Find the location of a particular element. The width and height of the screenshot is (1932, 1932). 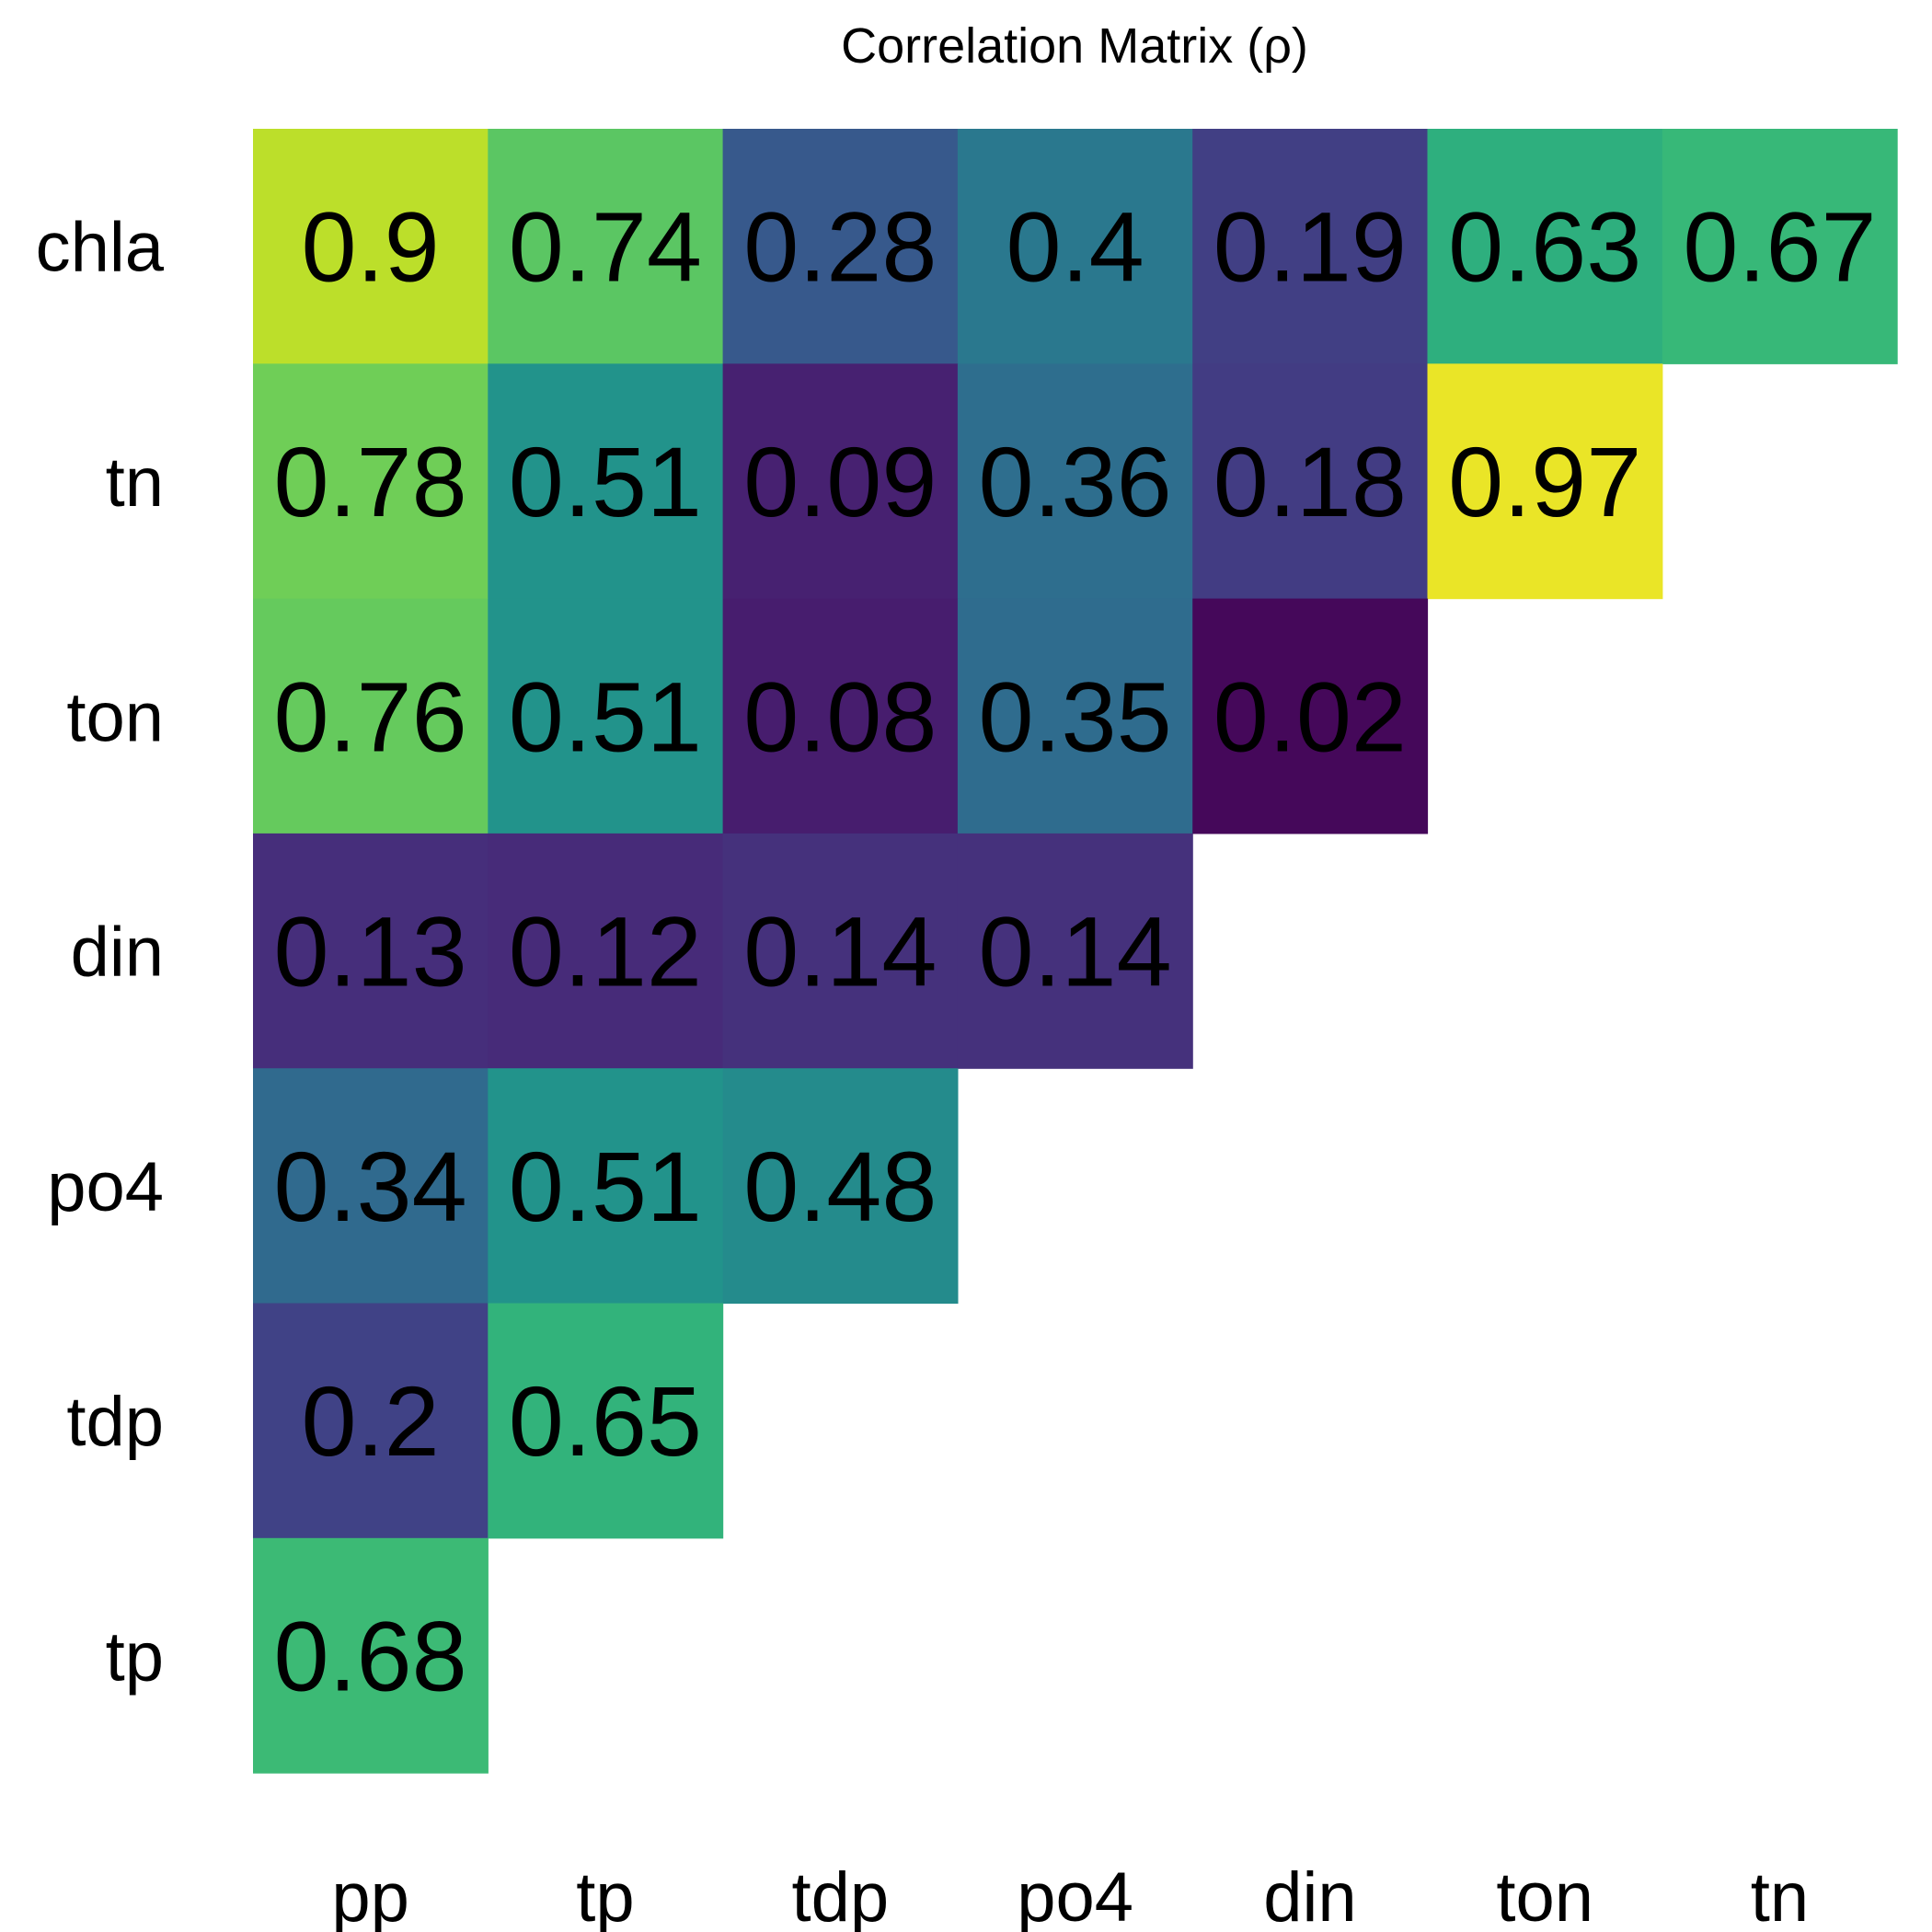

heatmap-cell: 0.34 is located at coordinates (371, 1186).